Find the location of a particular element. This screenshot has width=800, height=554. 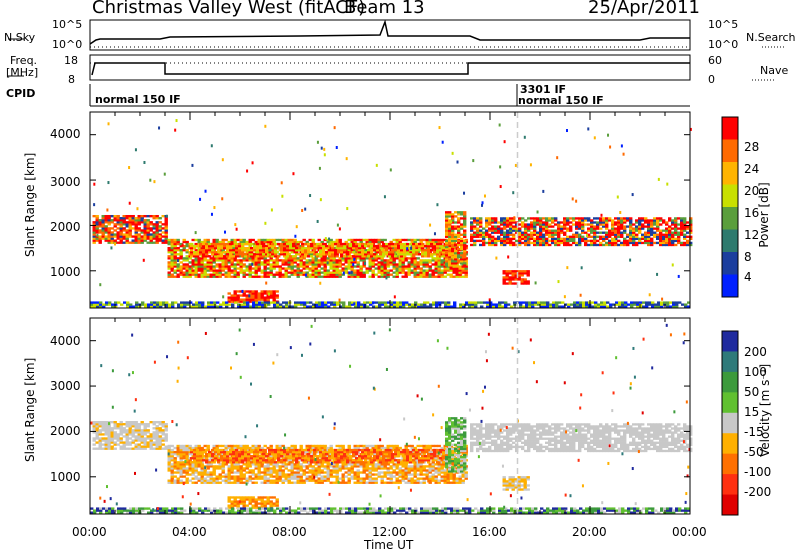

velocity-cbar-tick-m100: -100 is located at coordinates (758, 472).